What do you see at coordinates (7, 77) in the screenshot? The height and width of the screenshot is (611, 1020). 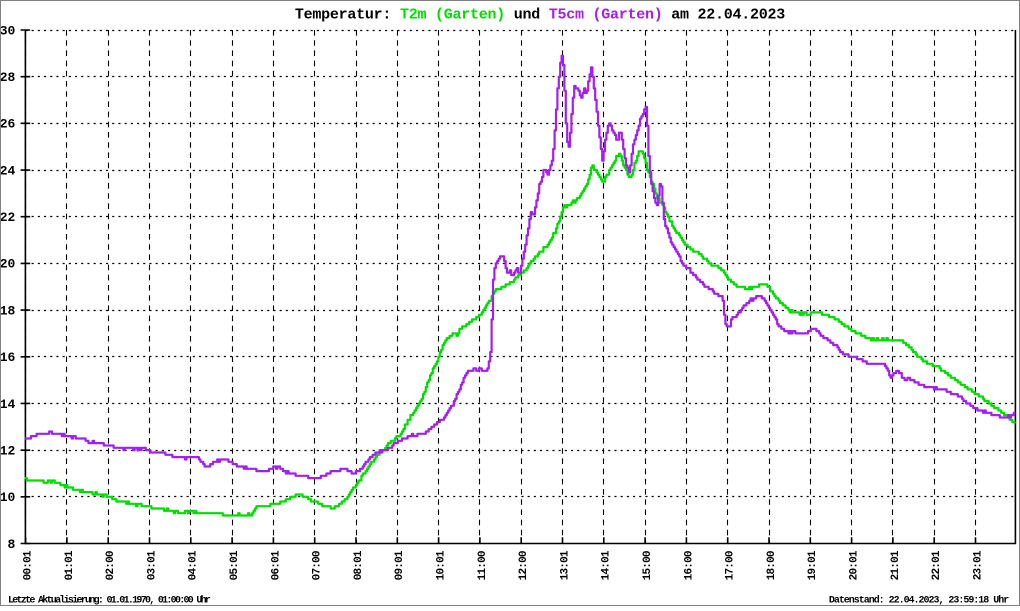 I see `svg-text: 28` at bounding box center [7, 77].